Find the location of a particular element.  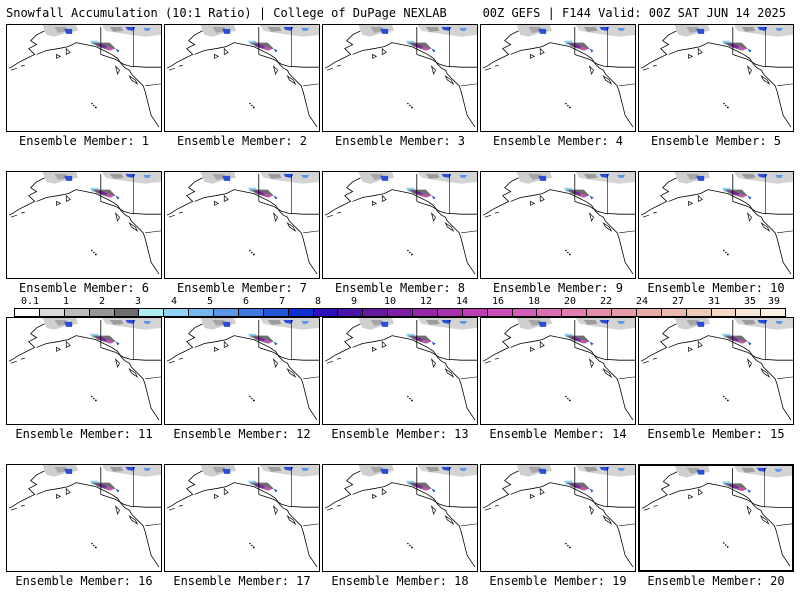

colorbar-tick-label: 12 is located at coordinates (426, 301).